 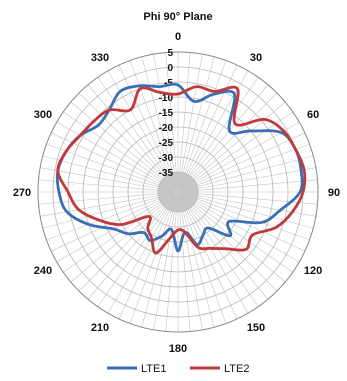 I want to click on radial-tick-label: 5, so click(x=170, y=53).